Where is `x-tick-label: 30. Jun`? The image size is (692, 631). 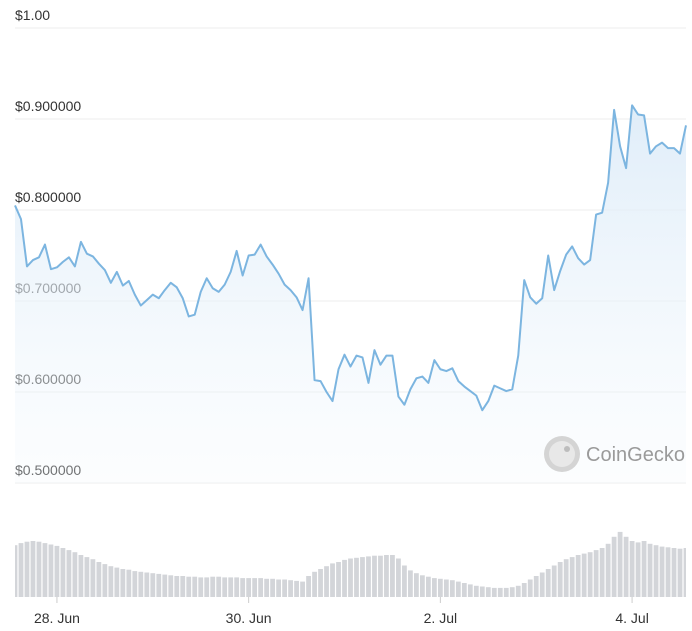 x-tick-label: 30. Jun is located at coordinates (249, 618).